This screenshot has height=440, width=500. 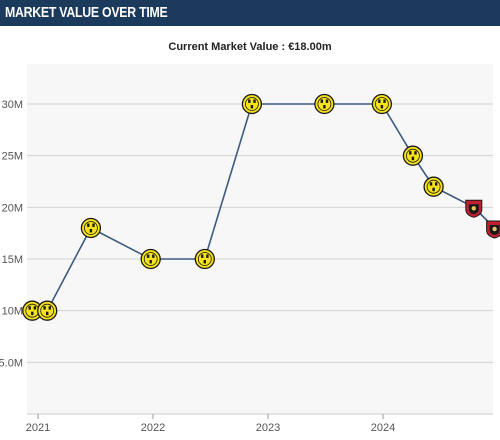 I want to click on x-tick-label: 2021, so click(x=38, y=428).